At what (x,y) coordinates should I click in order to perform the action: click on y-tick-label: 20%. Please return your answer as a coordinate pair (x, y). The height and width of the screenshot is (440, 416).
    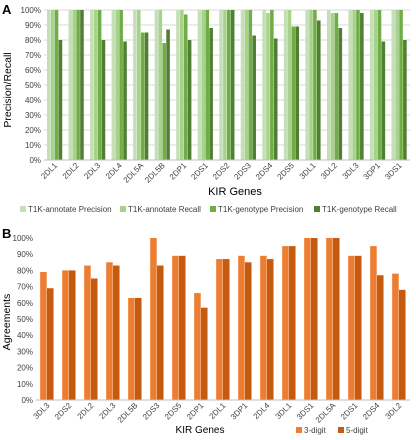
    Looking at the image, I should click on (25, 368).